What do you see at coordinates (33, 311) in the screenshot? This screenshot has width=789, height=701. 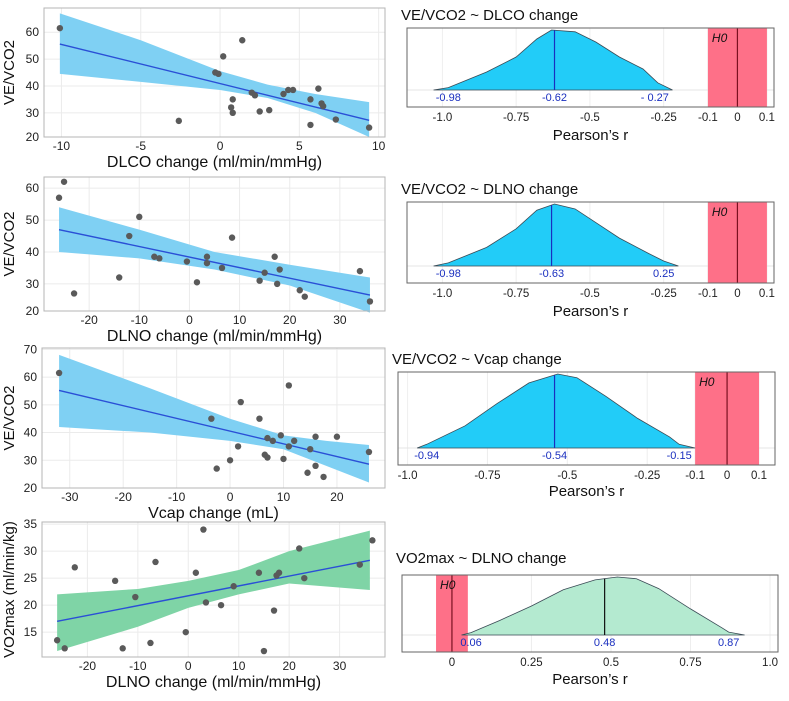 I see `y-tick-label: 20` at bounding box center [33, 311].